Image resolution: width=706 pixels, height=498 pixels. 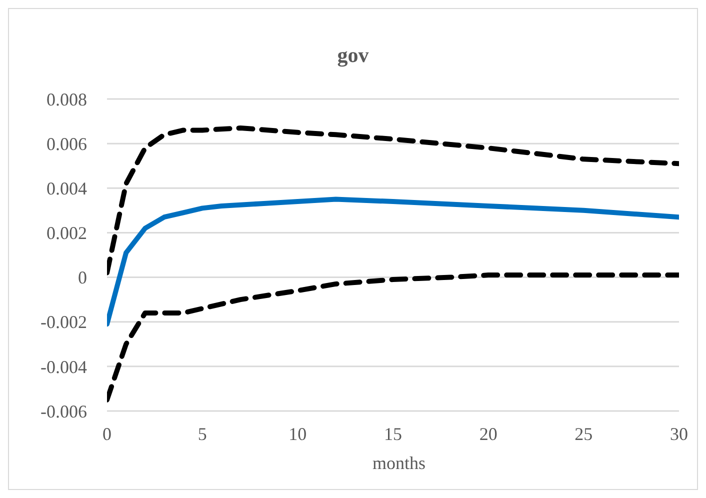 What do you see at coordinates (398, 463) in the screenshot?
I see `x-axis-title: months` at bounding box center [398, 463].